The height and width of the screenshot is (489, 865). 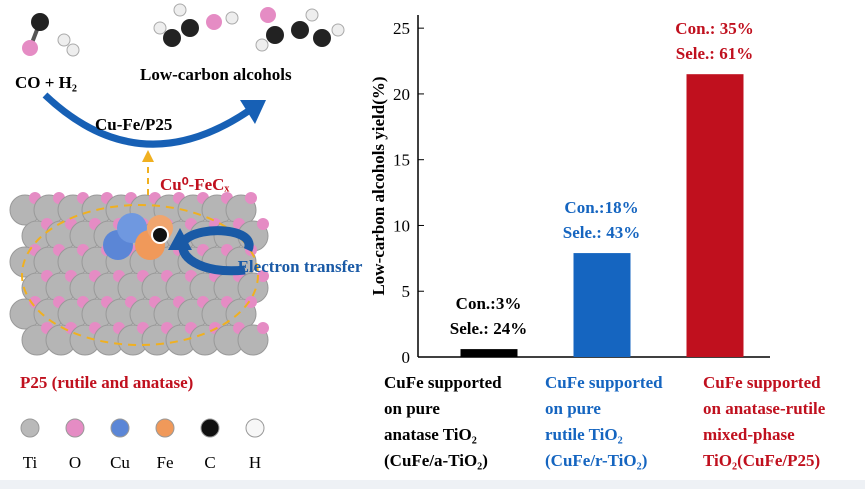 What do you see at coordinates (300, 29) in the screenshot?
I see `propane` at bounding box center [300, 29].